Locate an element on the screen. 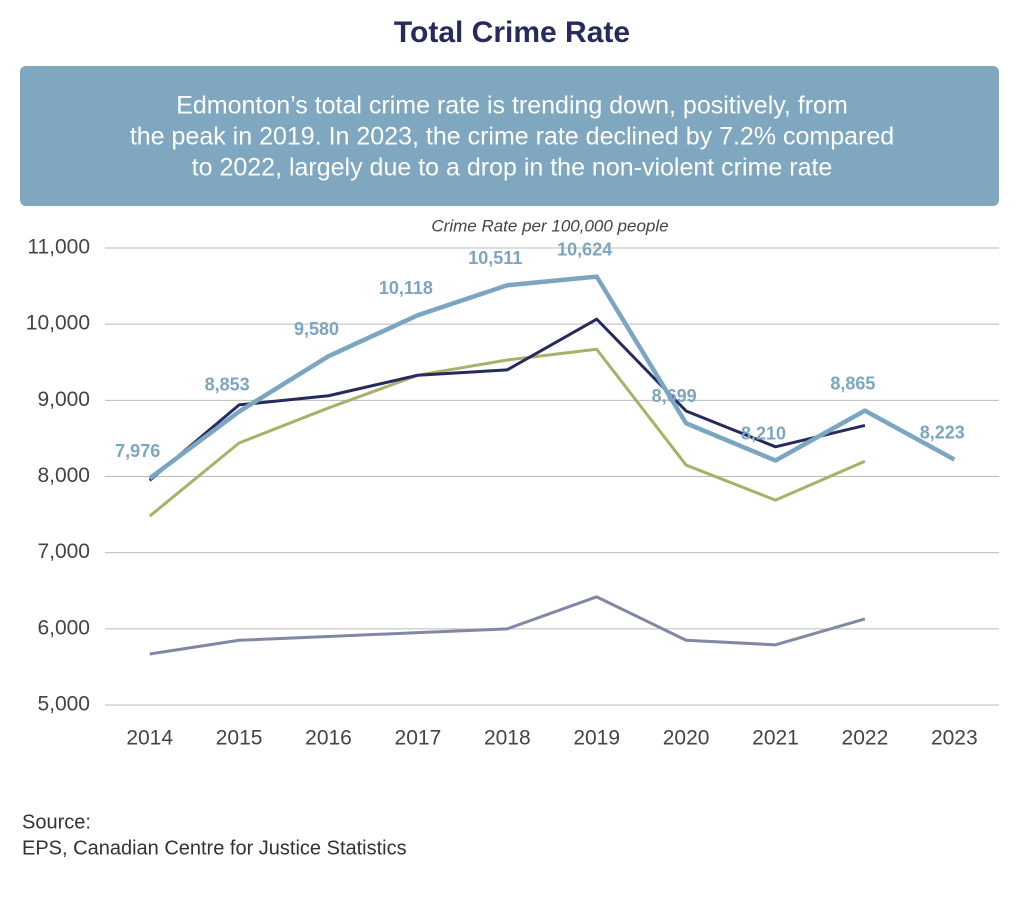 This screenshot has width=1024, height=909. data-label: 8,699 is located at coordinates (674, 396).